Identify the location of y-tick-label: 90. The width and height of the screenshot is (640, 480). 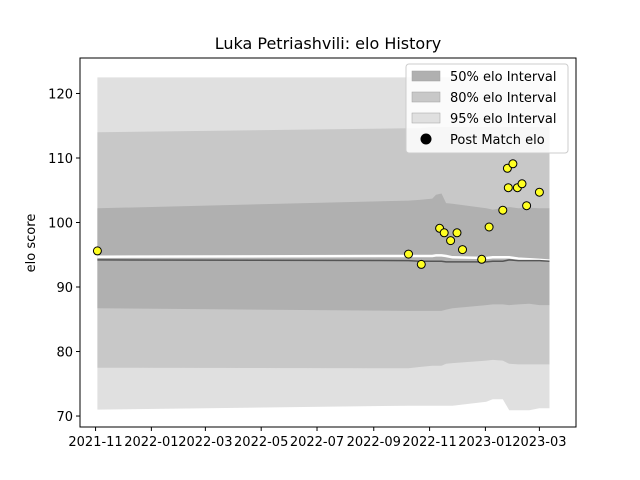
(64, 288).